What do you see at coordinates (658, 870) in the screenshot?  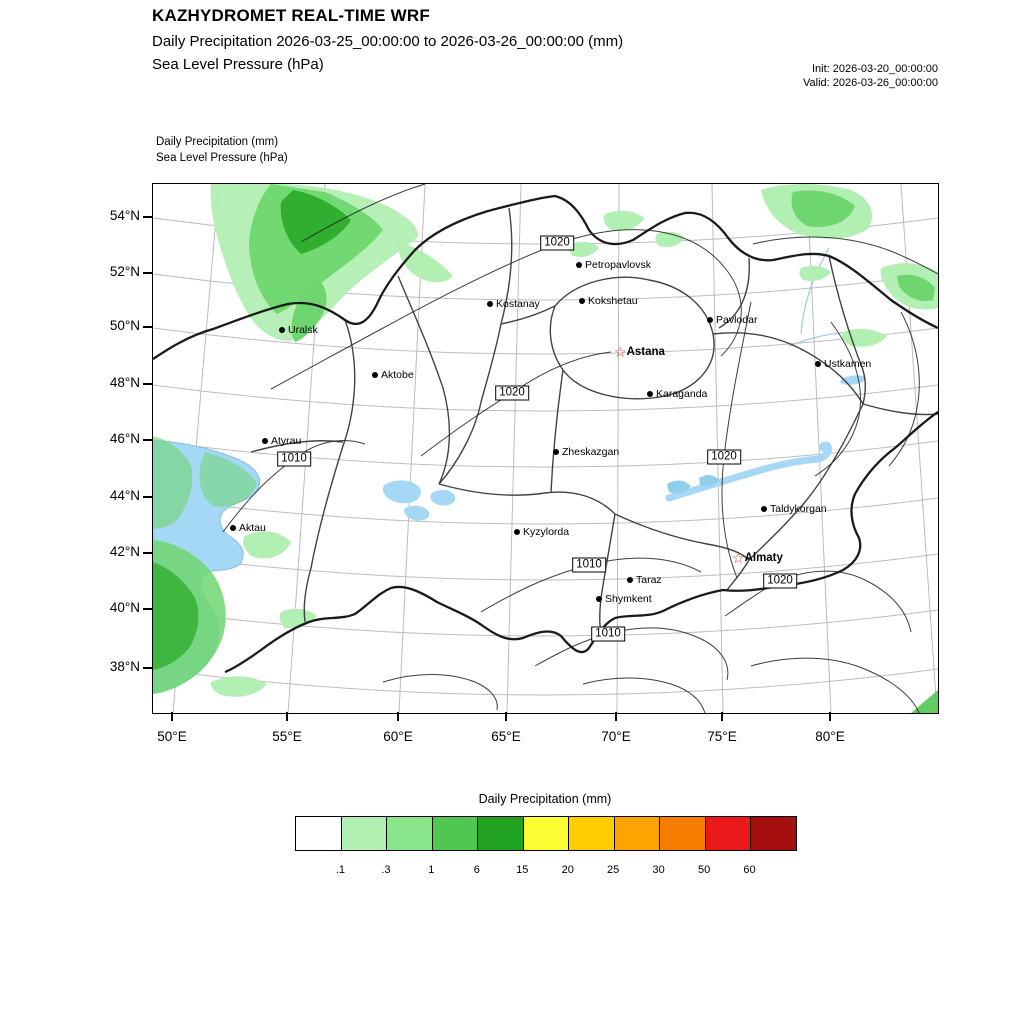 I see `legend-tick-label: 30` at bounding box center [658, 870].